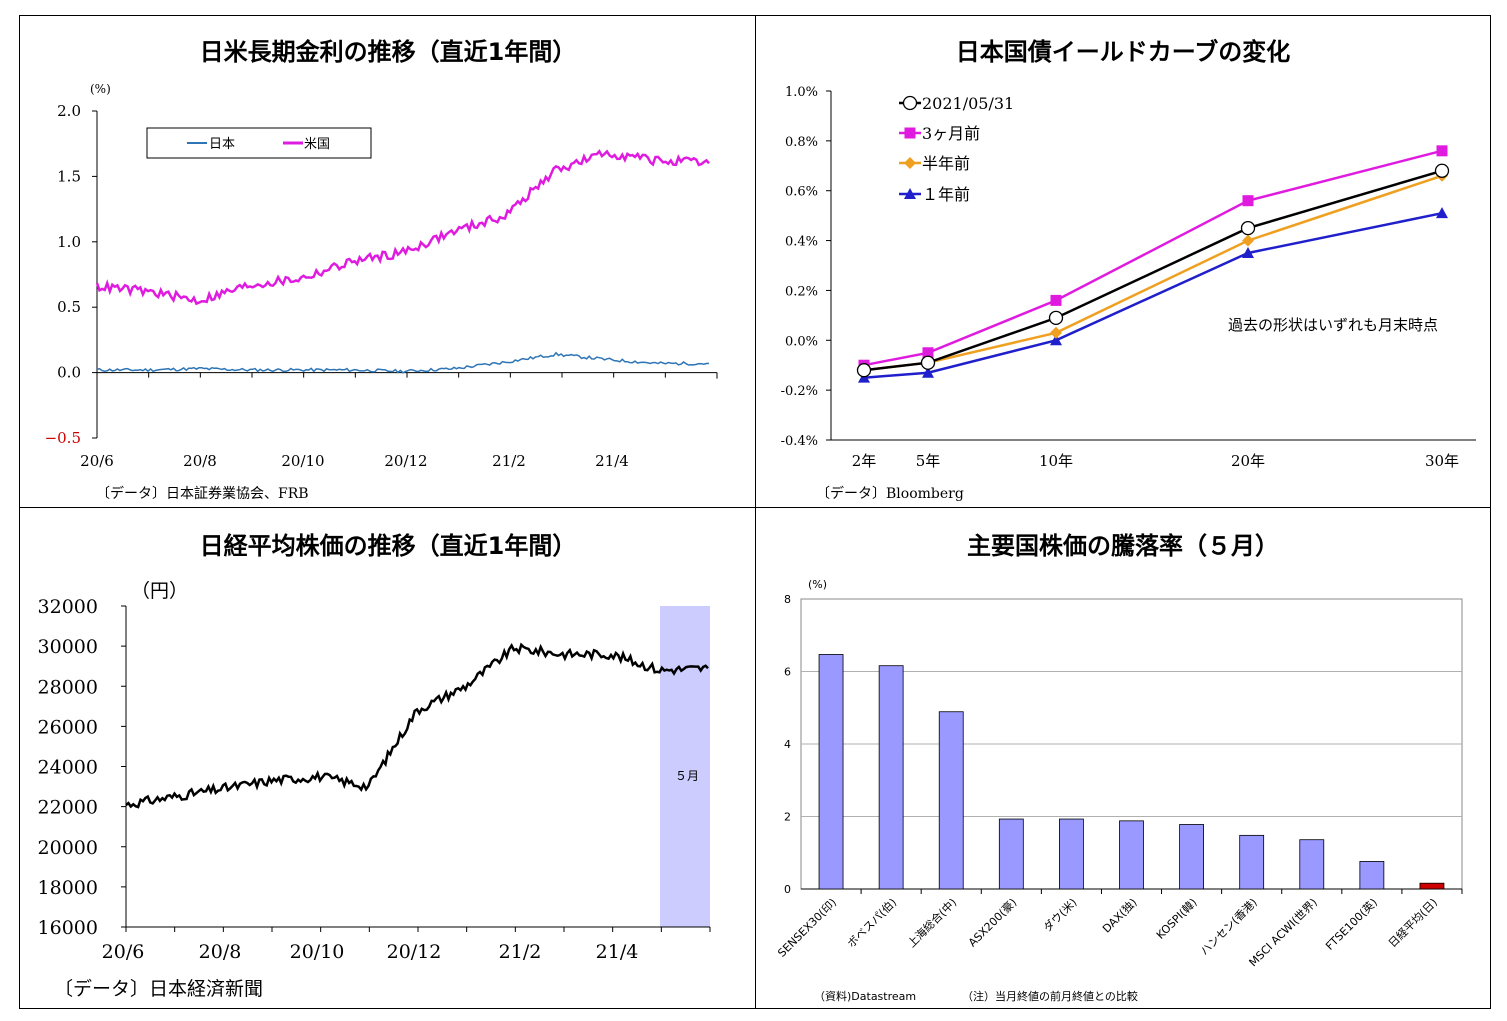 Image resolution: width=1507 pixels, height=1021 pixels. I want to click on yield-legend-label-1: 3ヶ月前, so click(951, 133).